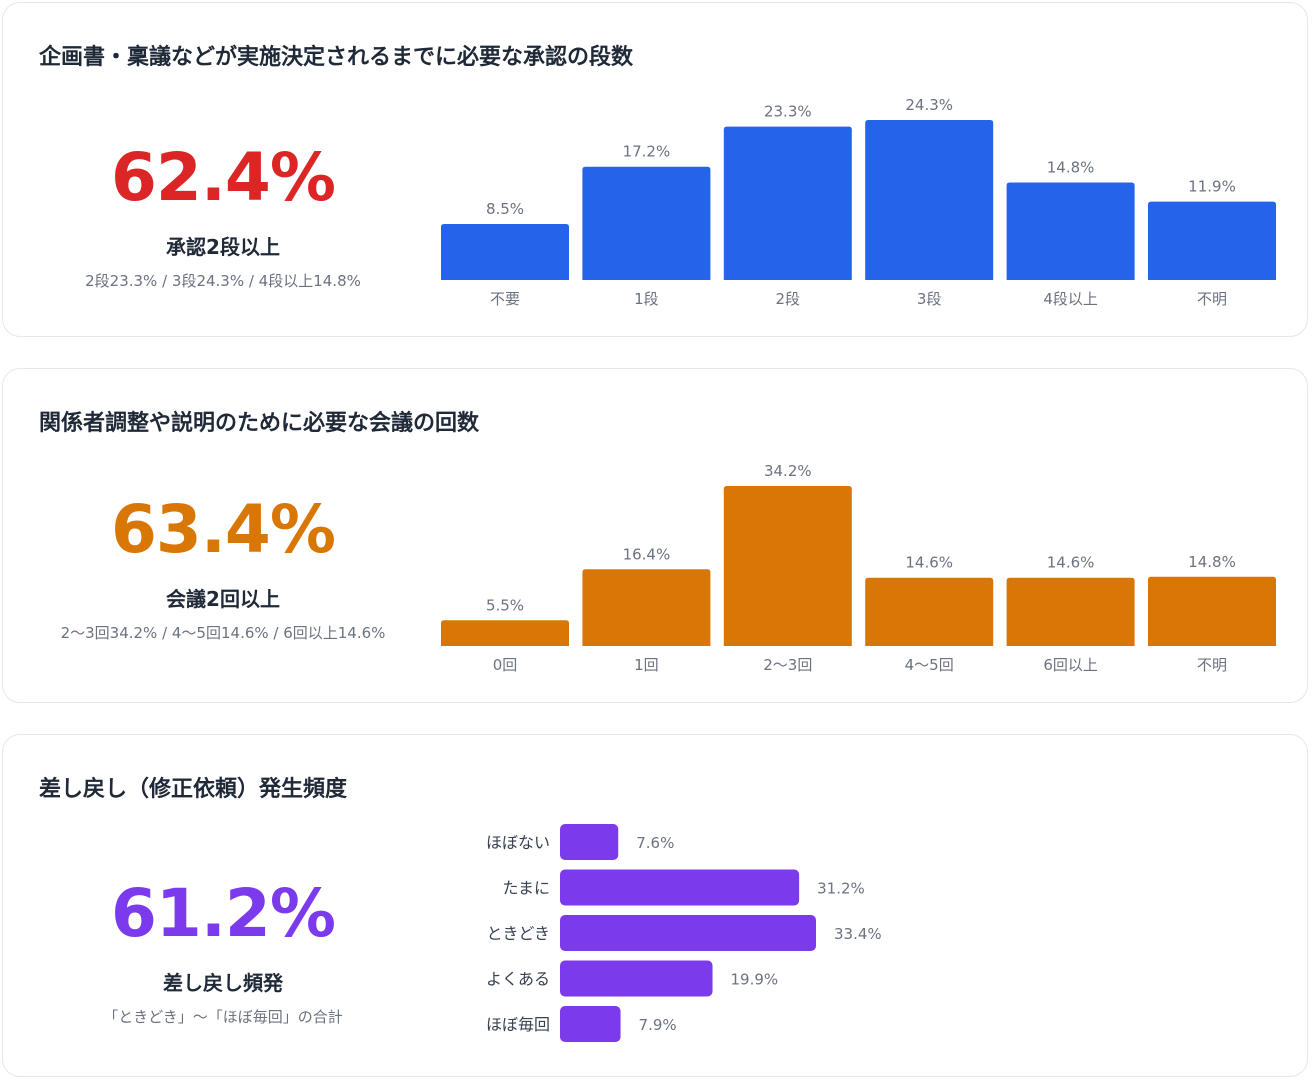 This screenshot has width=1312, height=1080. I want to click on category-tick-label: ときどき, so click(518, 933).